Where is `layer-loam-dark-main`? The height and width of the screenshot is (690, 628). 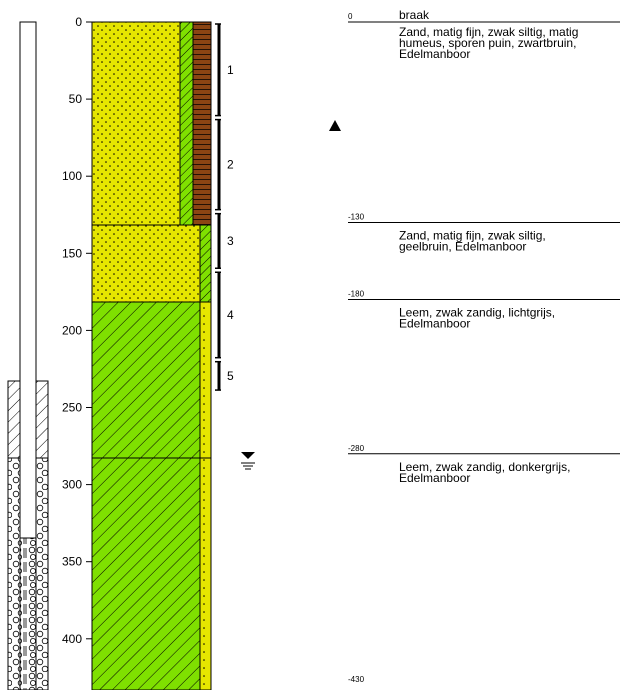
layer-loam-dark-main is located at coordinates (146, 573).